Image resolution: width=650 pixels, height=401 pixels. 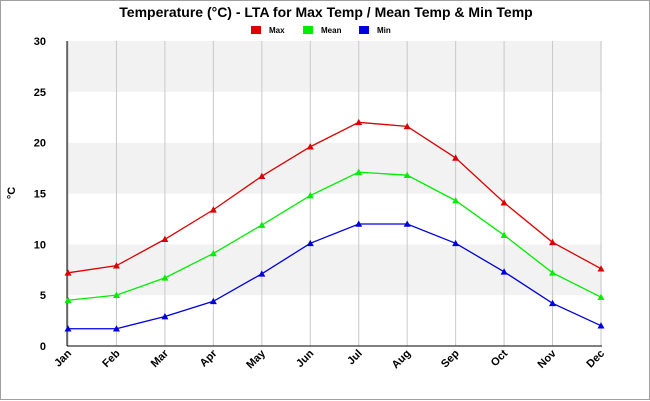 I want to click on data-point-mean-apr, so click(x=213, y=253).